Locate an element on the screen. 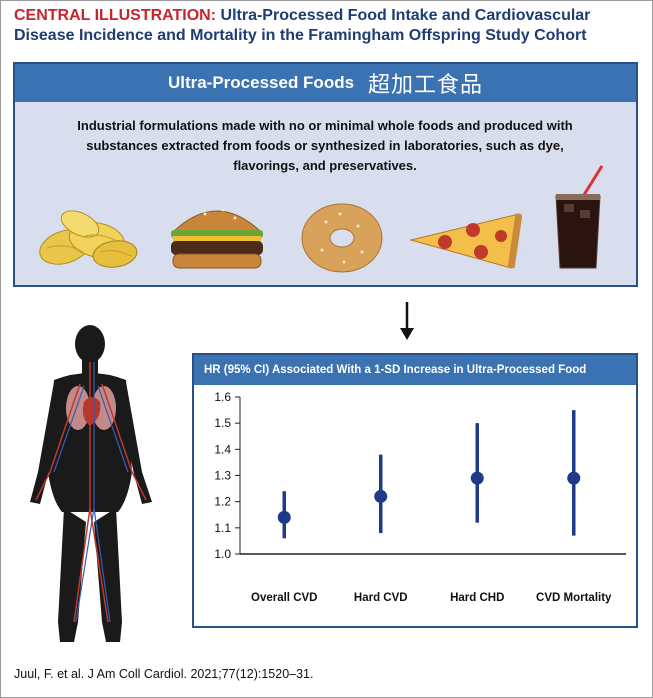 This screenshot has height=698, width=653. category-label: Overall CVD is located at coordinates (284, 598).